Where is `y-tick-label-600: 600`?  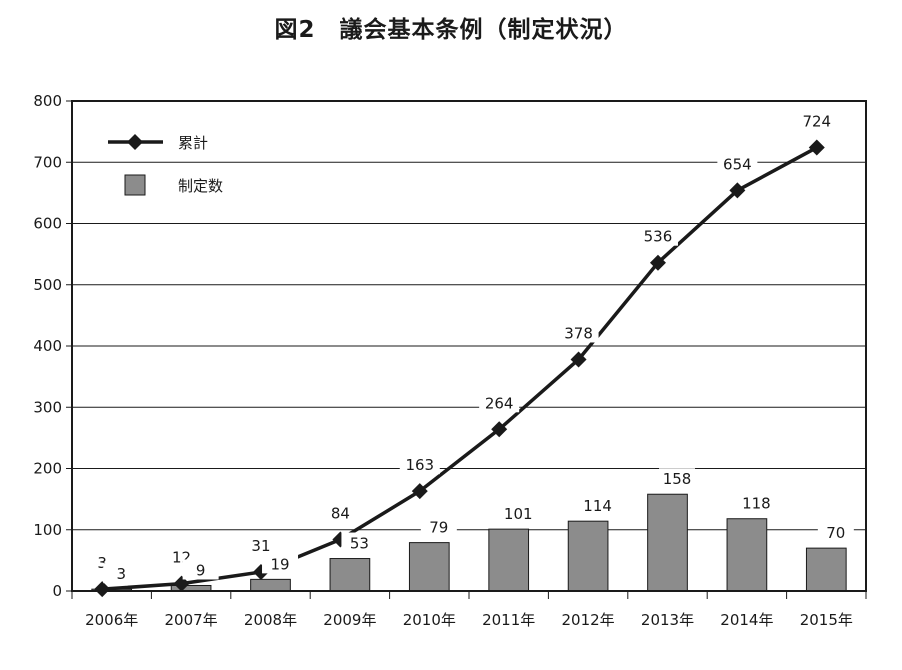
y-tick-label-600: 600 is located at coordinates (47, 224).